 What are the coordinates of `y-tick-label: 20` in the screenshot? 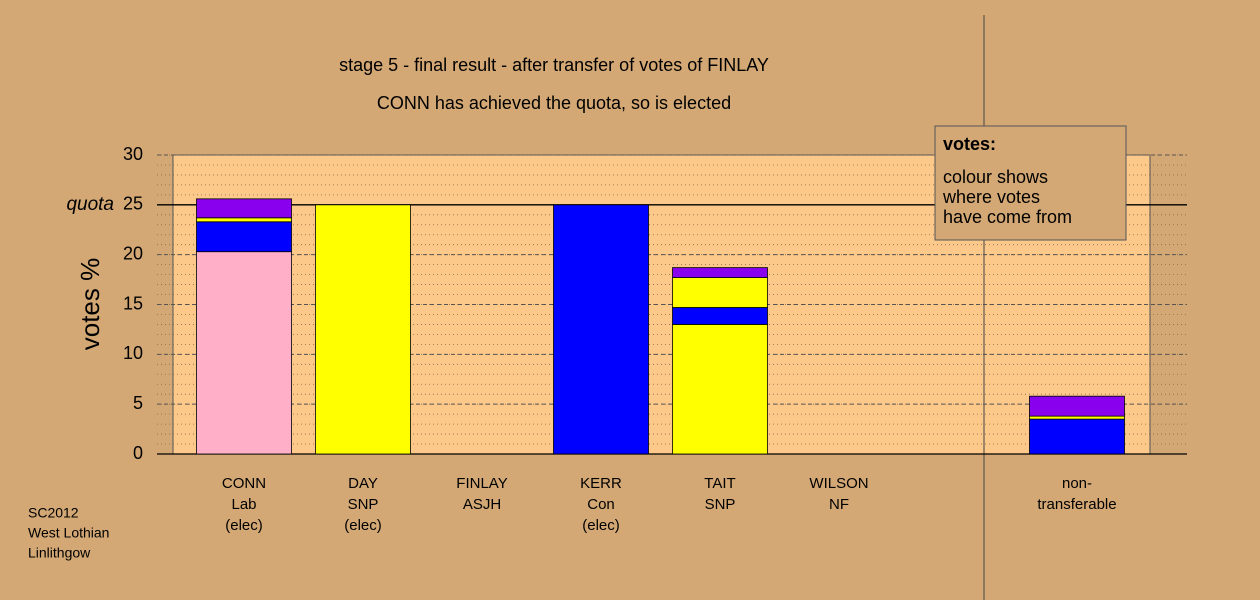 It's located at (133, 253).